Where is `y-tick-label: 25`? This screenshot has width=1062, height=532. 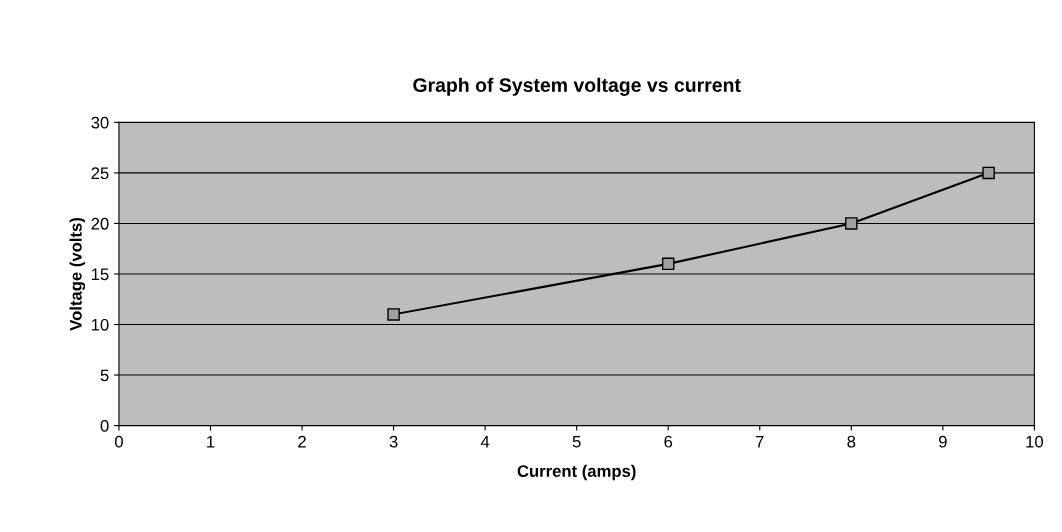
y-tick-label: 25 is located at coordinates (100, 173).